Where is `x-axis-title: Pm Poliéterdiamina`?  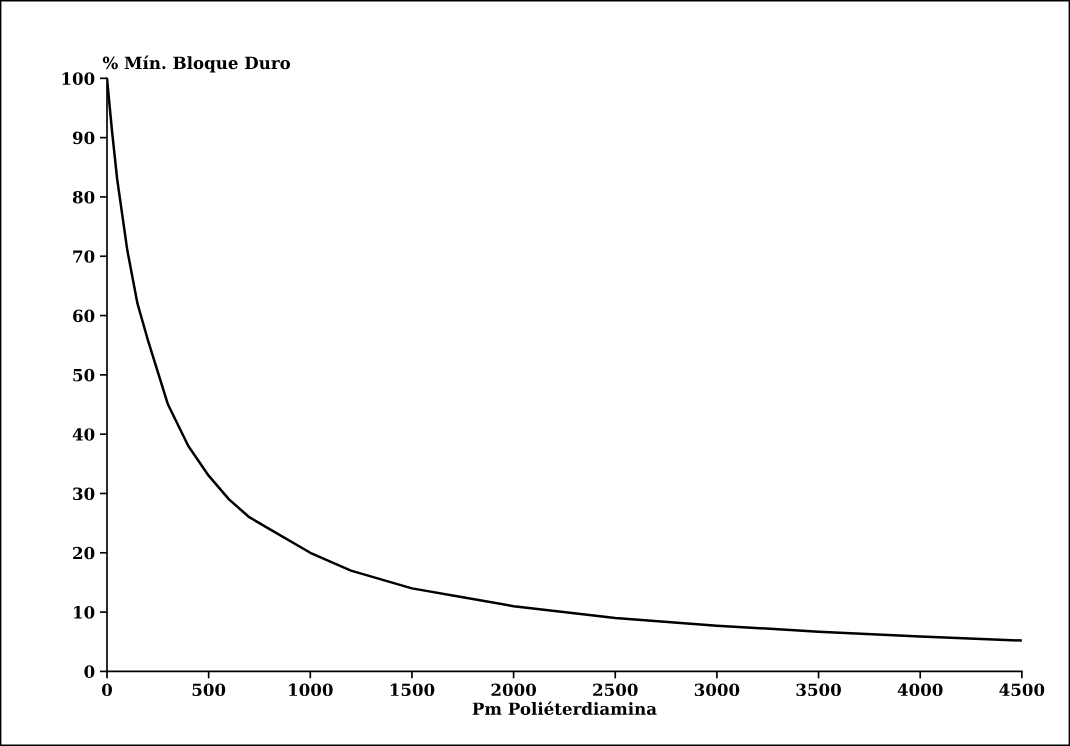 x-axis-title: Pm Poliéterdiamina is located at coordinates (564, 708).